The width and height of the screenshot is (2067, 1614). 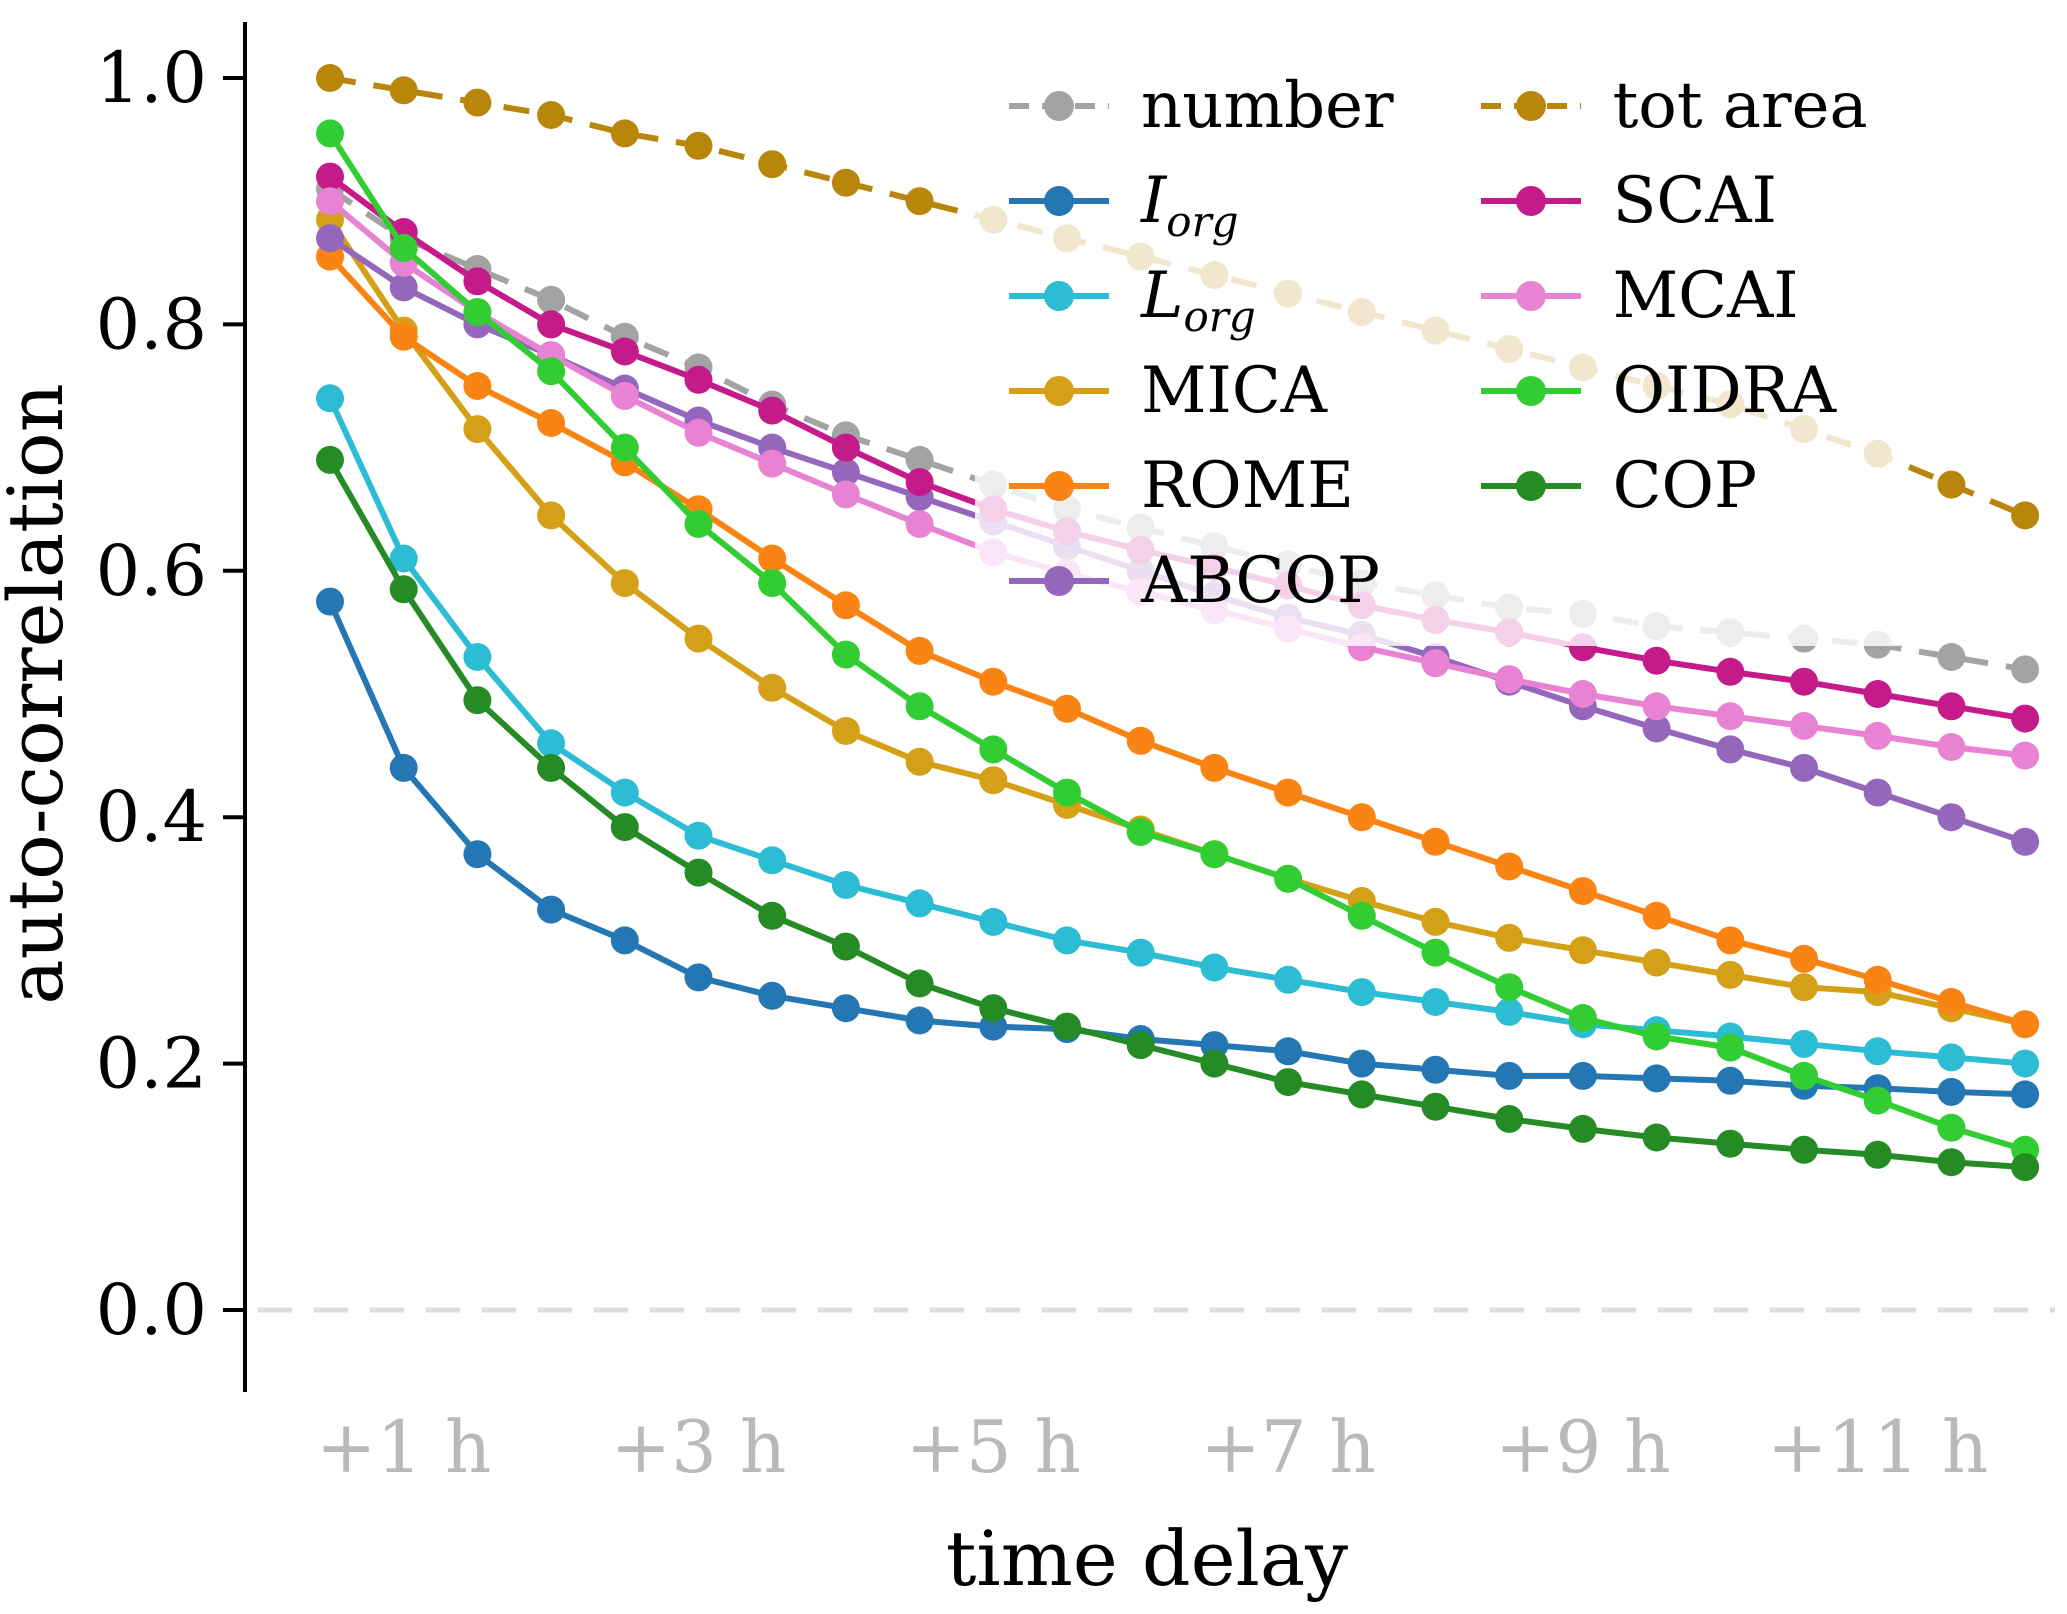 I want to click on legend-number-marker-icon, so click(x=1059, y=105).